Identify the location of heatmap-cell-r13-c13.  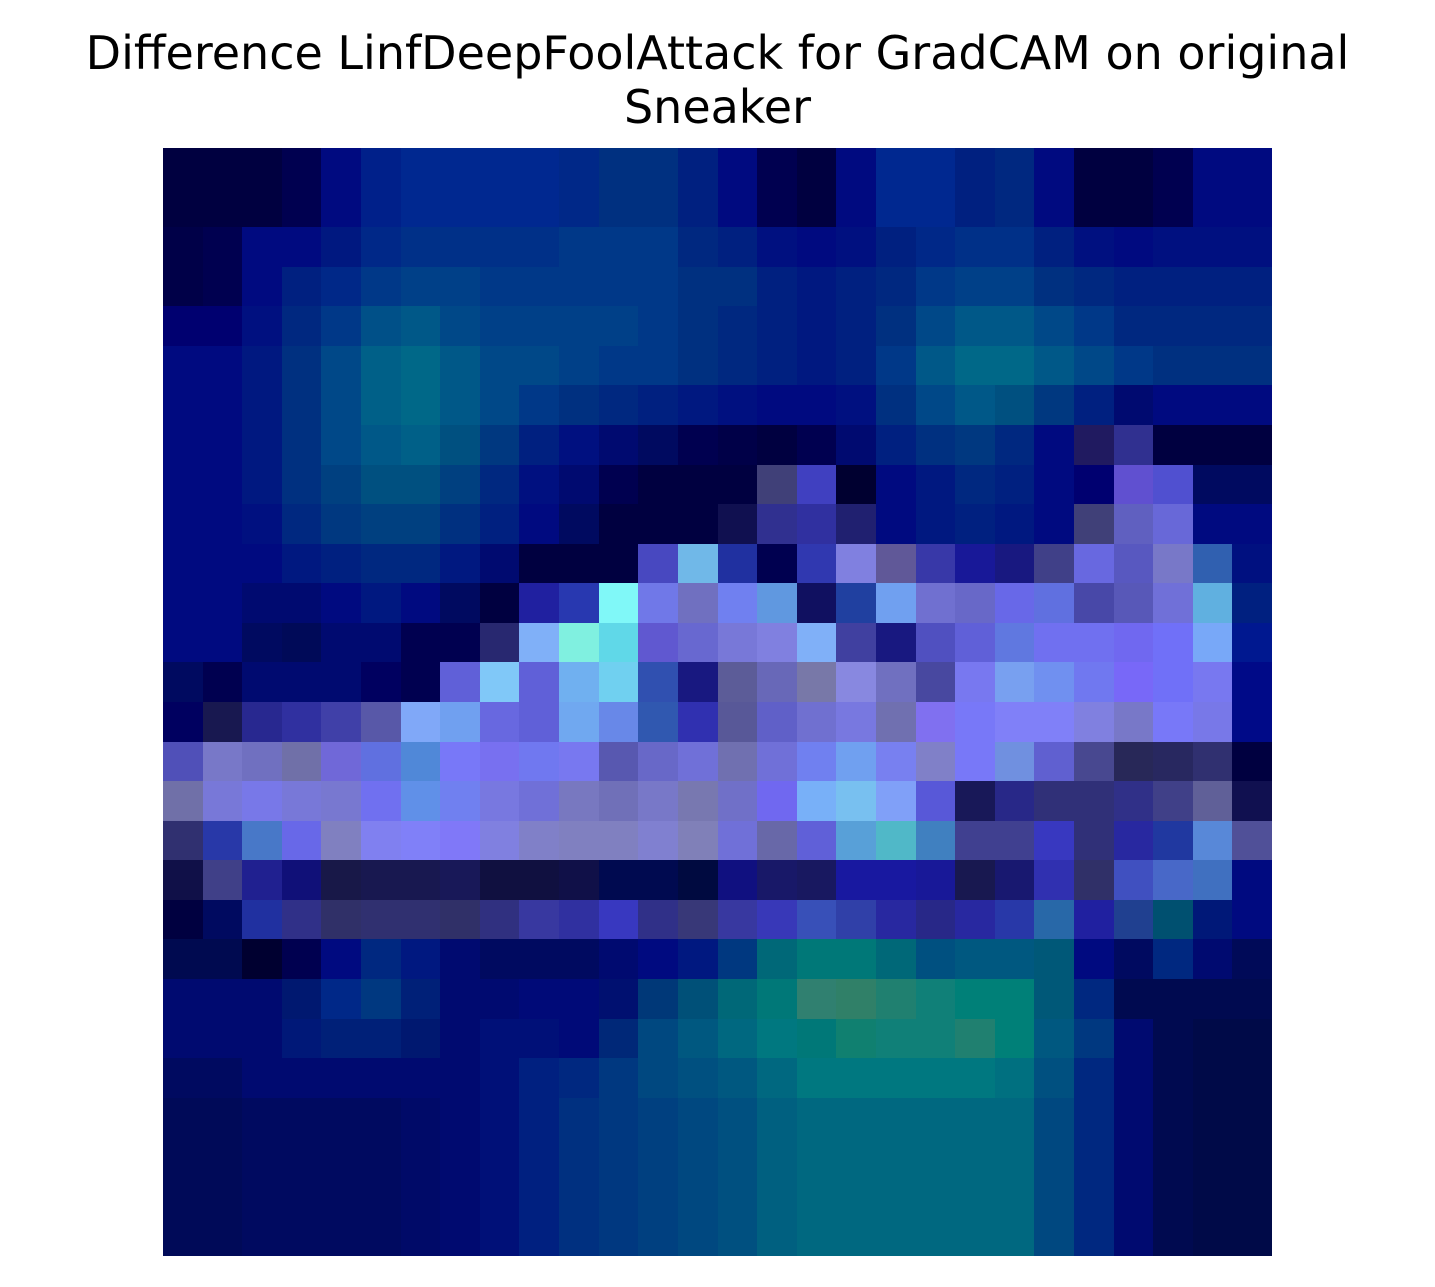
(697, 682).